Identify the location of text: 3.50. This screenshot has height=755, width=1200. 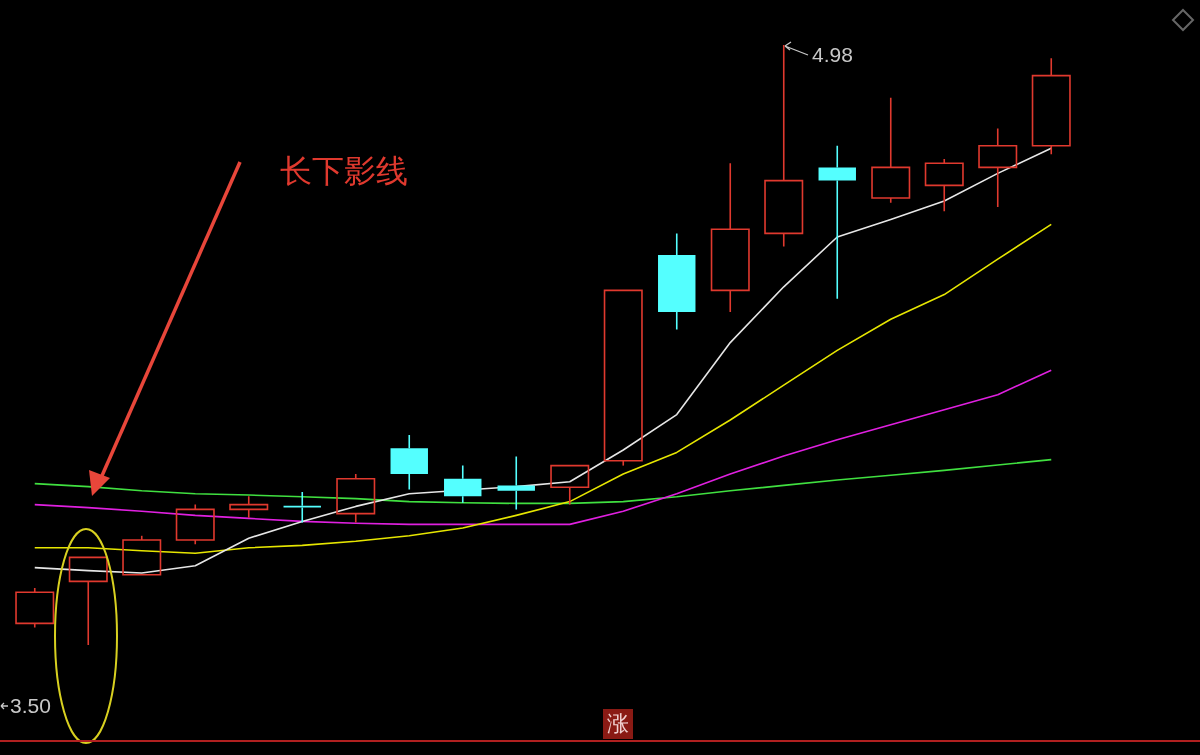
(30, 706).